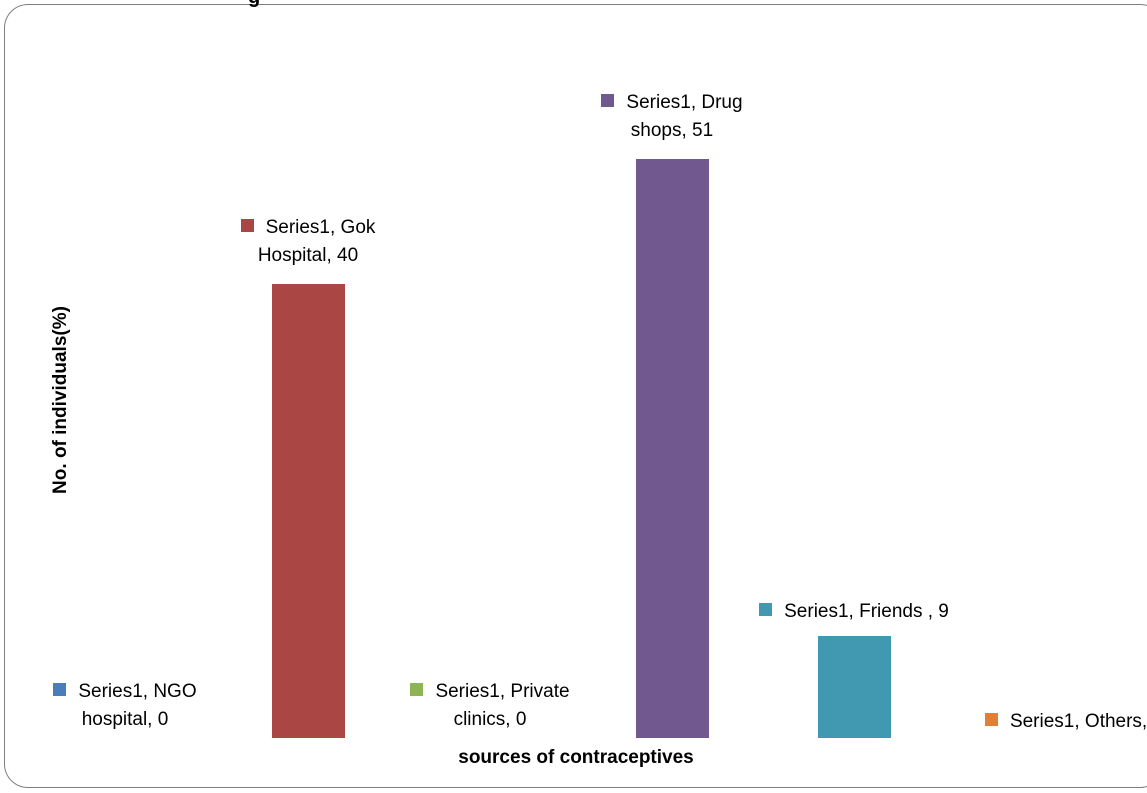 The image size is (1147, 793). What do you see at coordinates (308, 510) in the screenshot?
I see `bar-gok-hospital` at bounding box center [308, 510].